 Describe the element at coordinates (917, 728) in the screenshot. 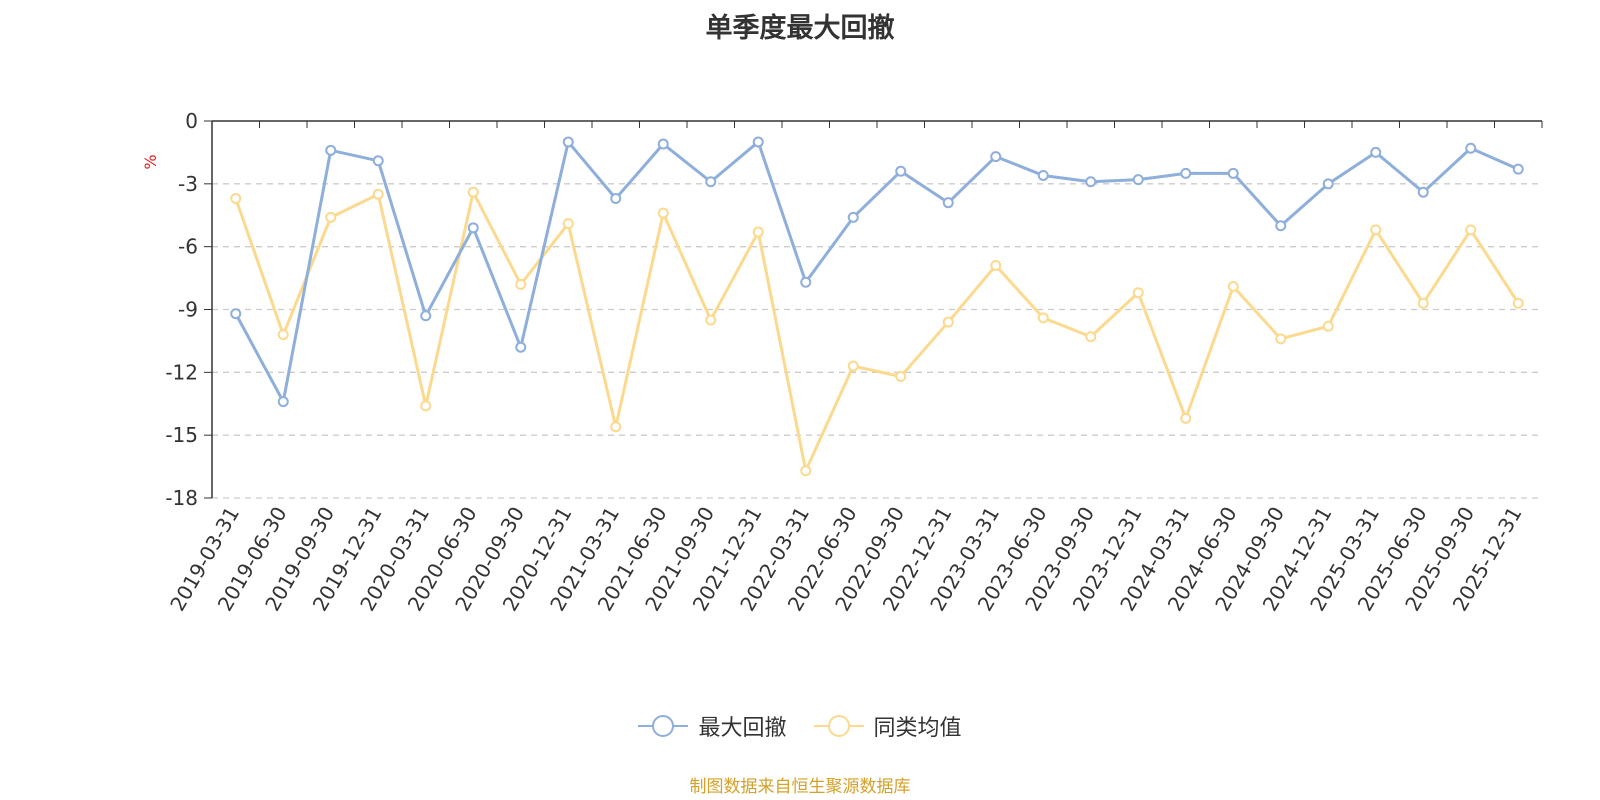

I see `legend-label-series2: 同类均值` at that location.